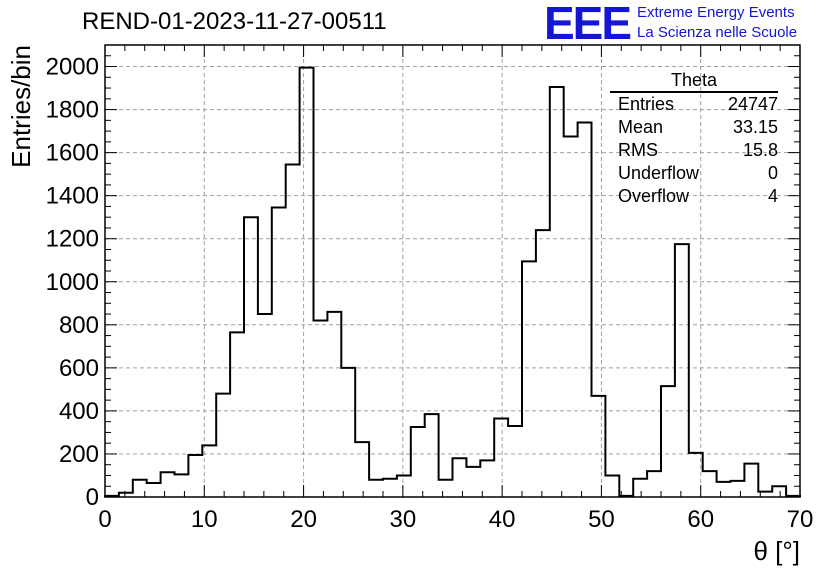 This screenshot has height=572, width=836. Describe the element at coordinates (700, 519) in the screenshot. I see `x-tick-label: 60` at that location.